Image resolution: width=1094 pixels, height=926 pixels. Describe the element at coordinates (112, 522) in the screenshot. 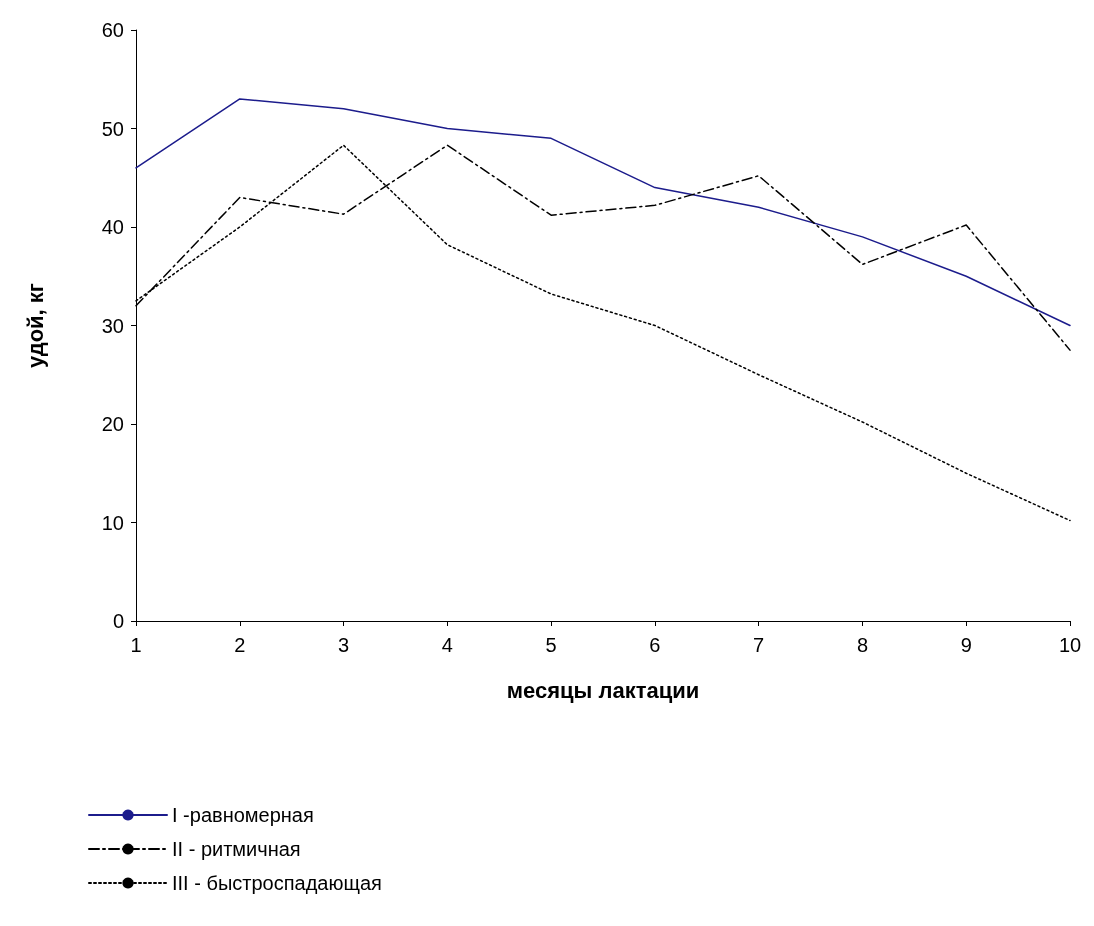

I see `y-tick-label: 10` at that location.